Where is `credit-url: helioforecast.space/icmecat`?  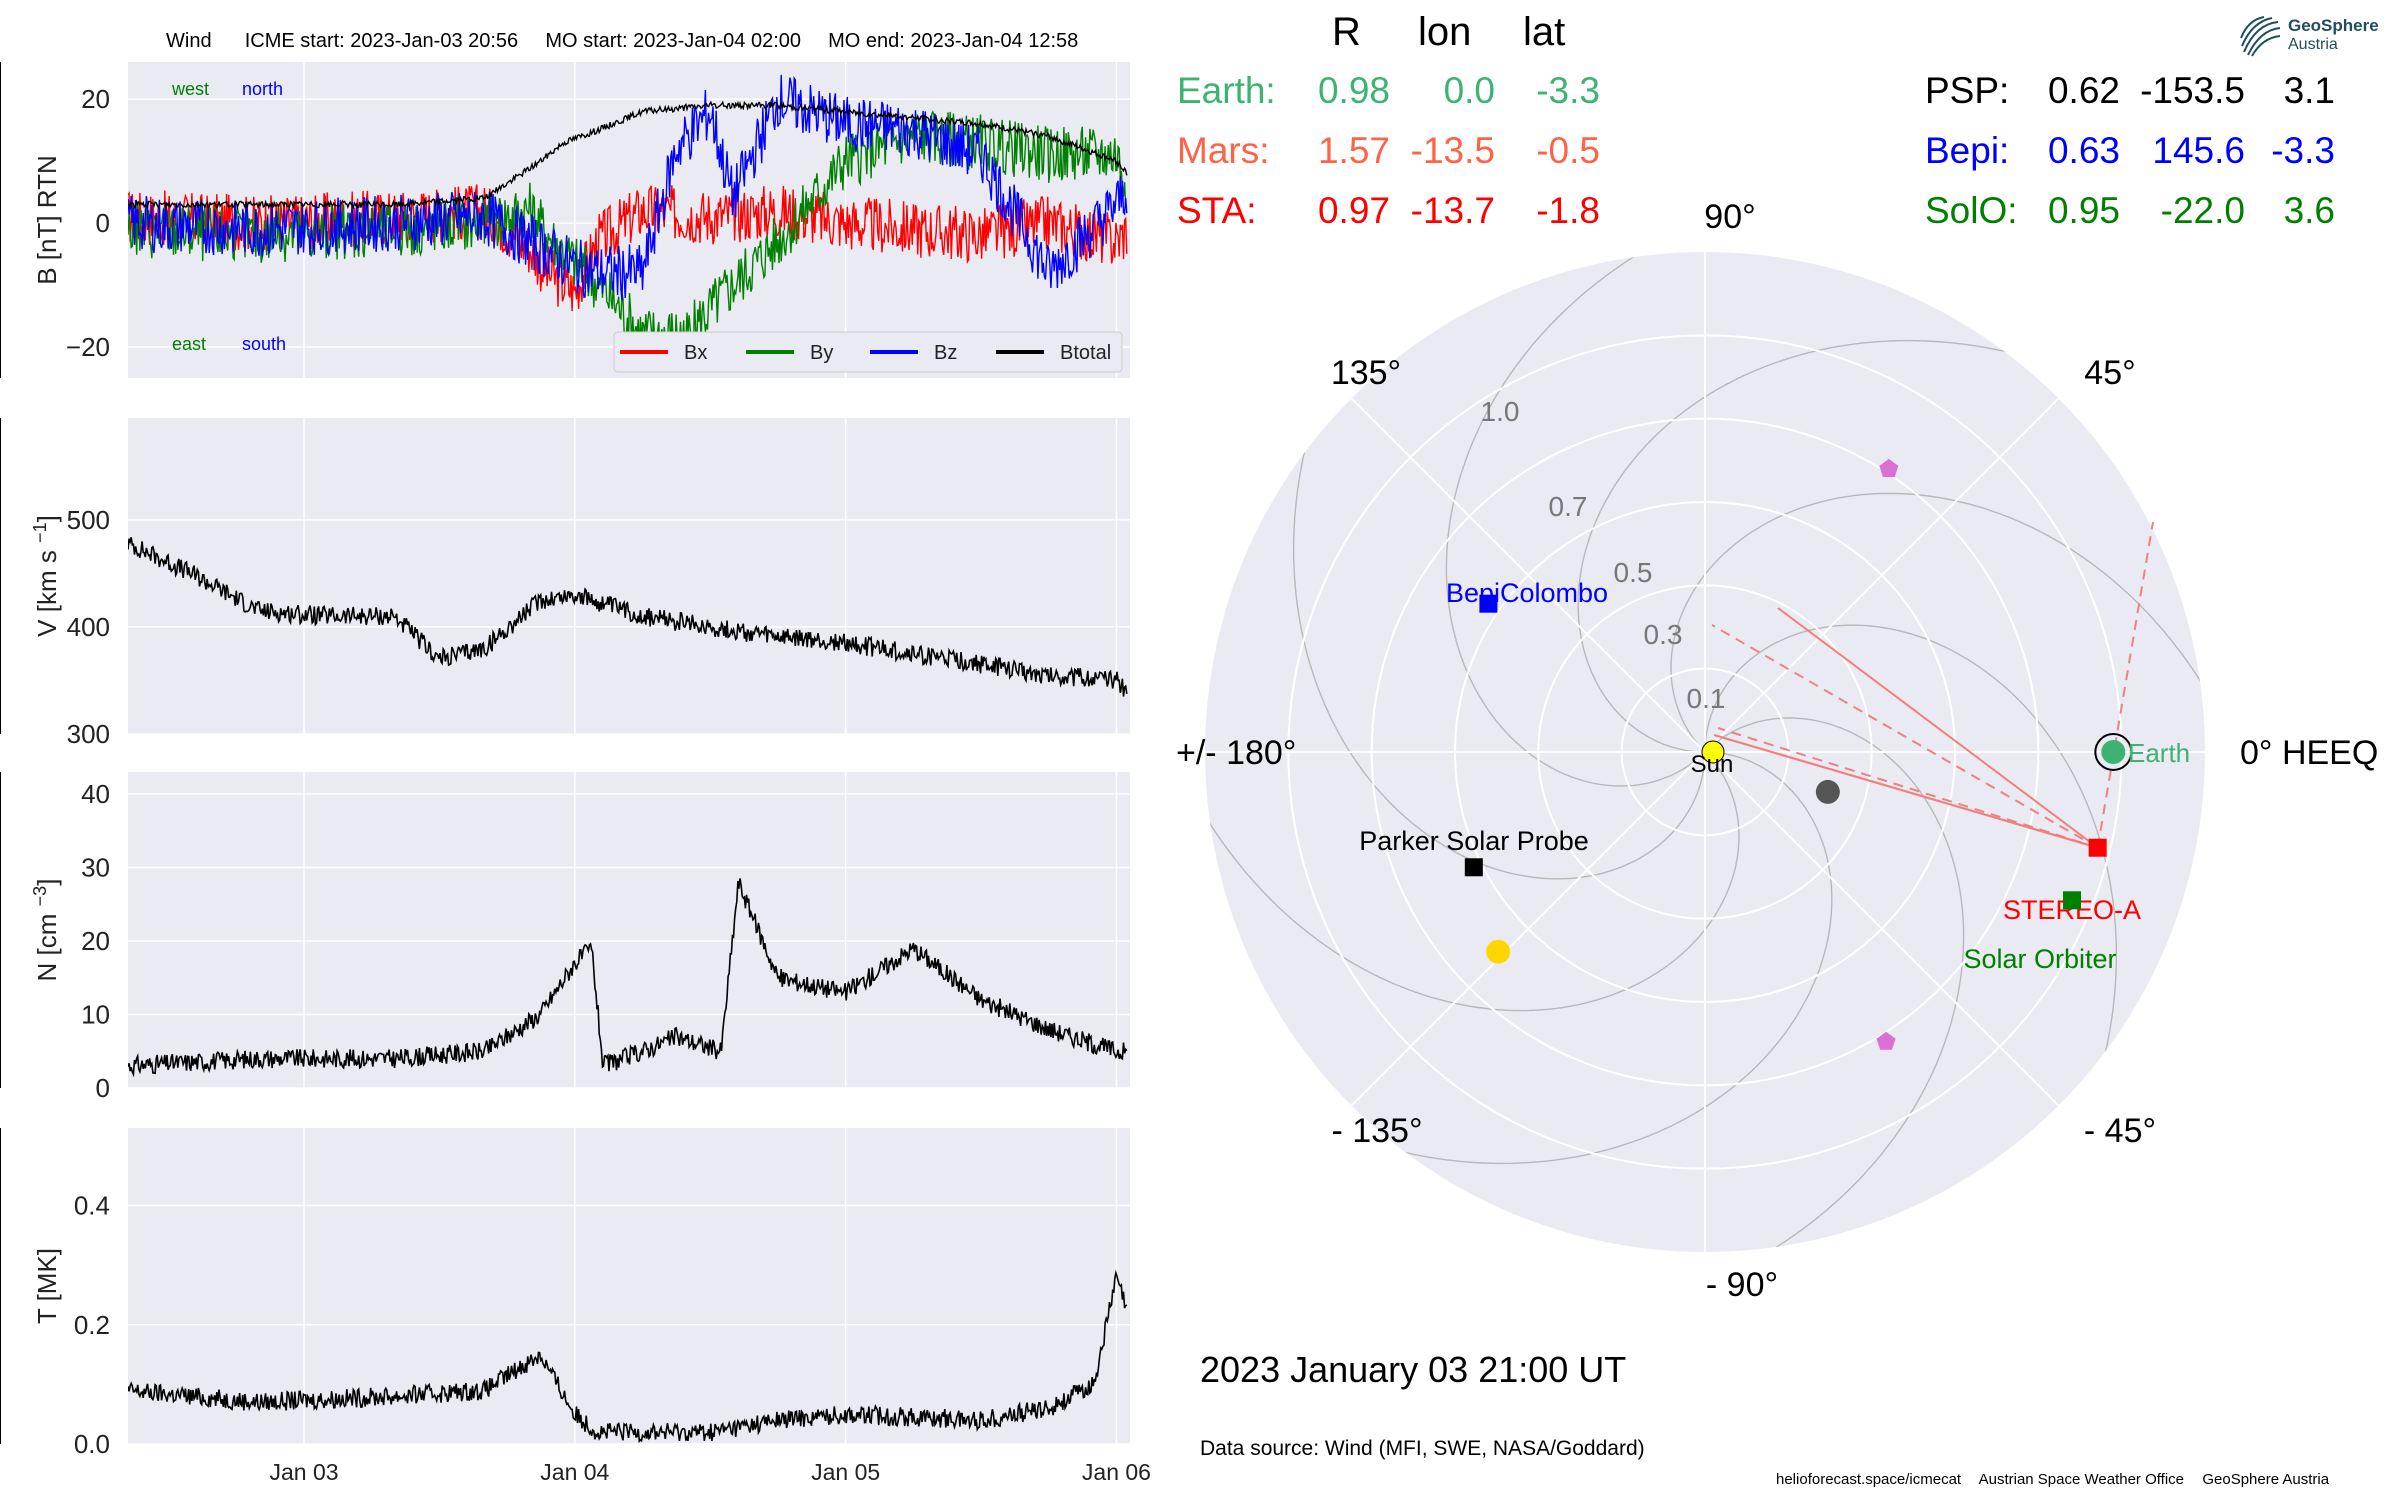
credit-url: helioforecast.space/icmecat is located at coordinates (1869, 1479).